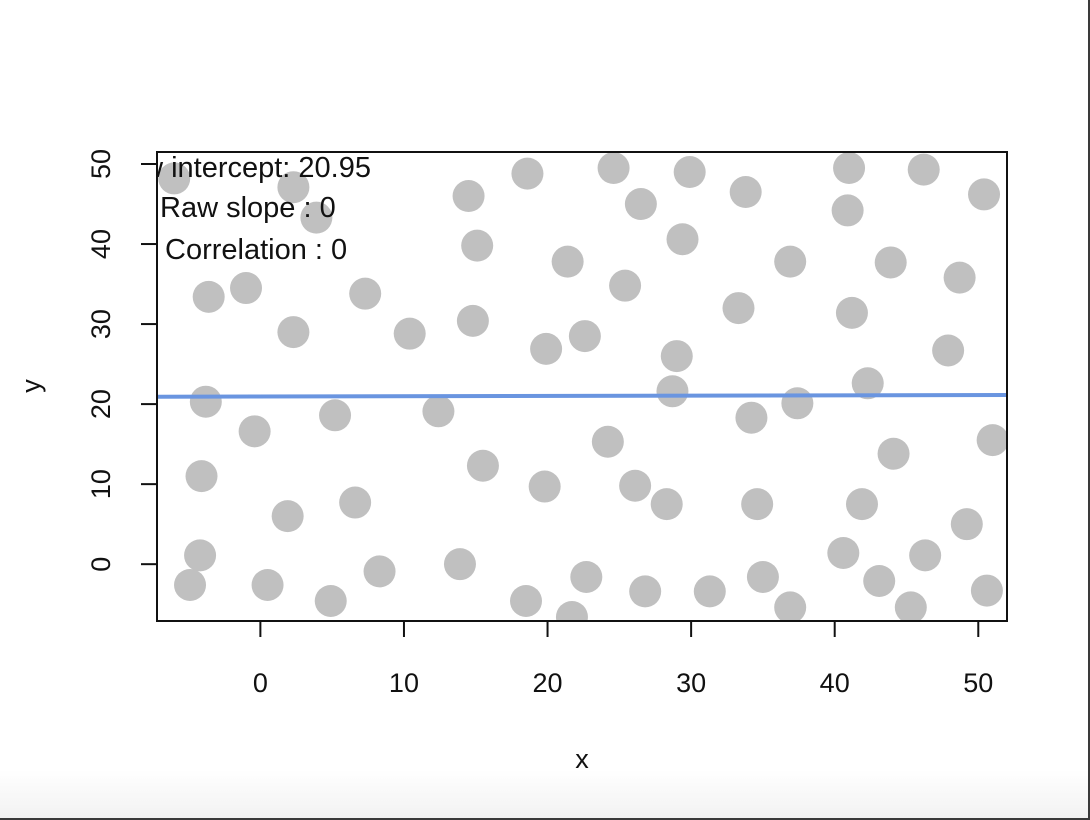  I want to click on stat-line: Raw intercept: 20.95, so click(238, 168).